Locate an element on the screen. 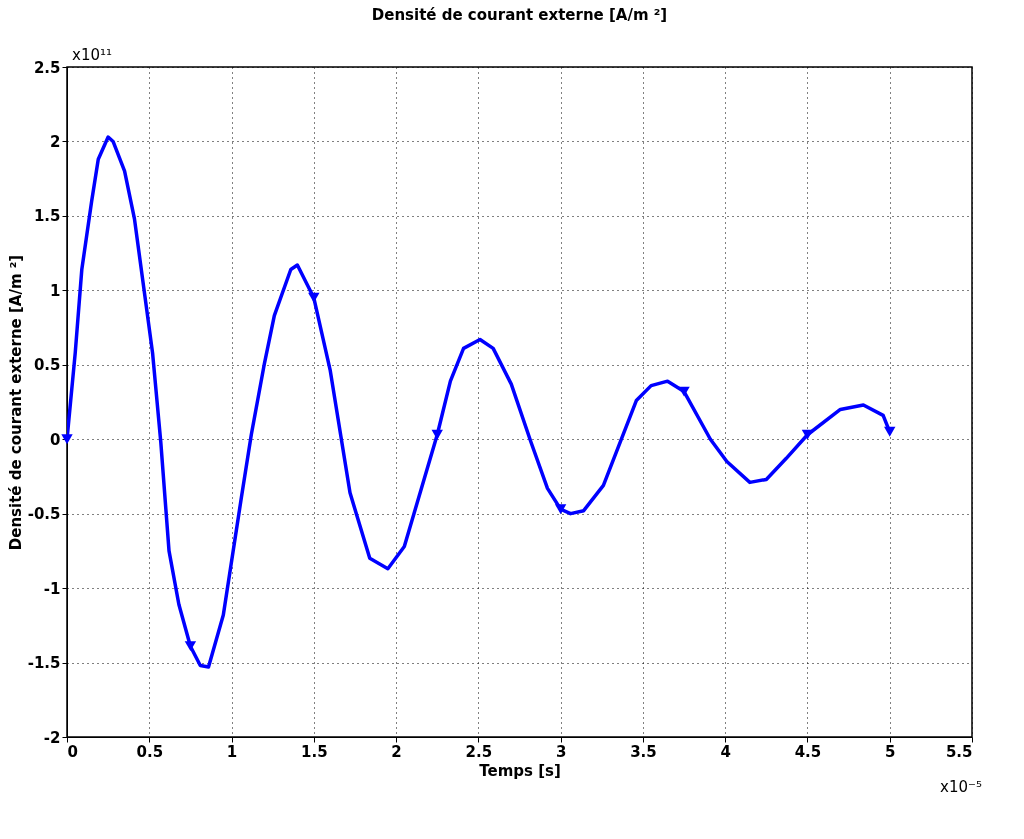 The height and width of the screenshot is (839, 1024). y-tick-label: -1 is located at coordinates (52, 588).